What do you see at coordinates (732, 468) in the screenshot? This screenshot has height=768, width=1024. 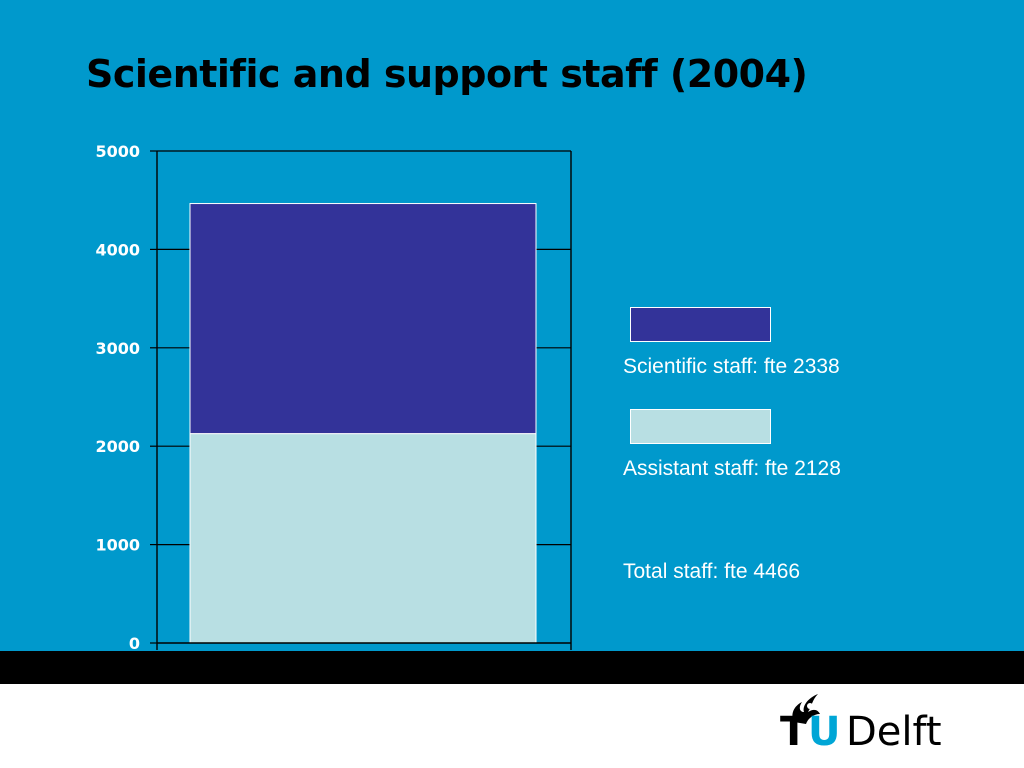 I see `legend-label-assistant: Assistant staff: fte 2128` at bounding box center [732, 468].